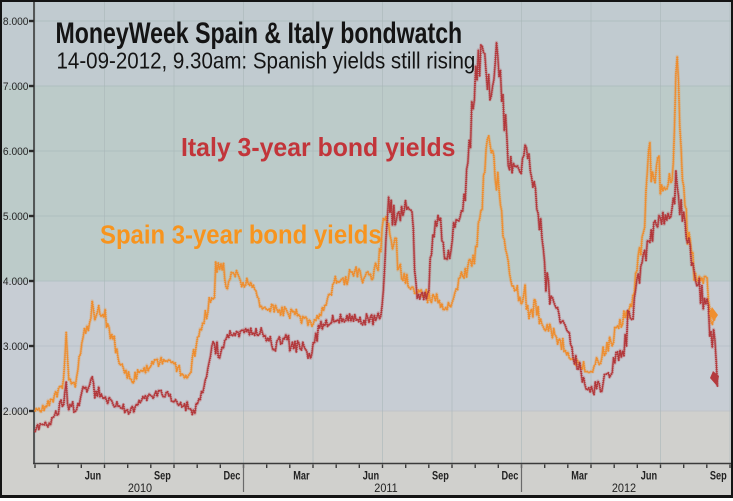 Image resolution: width=733 pixels, height=501 pixels. What do you see at coordinates (16, 22) in the screenshot?
I see `svg-text: 8.000` at bounding box center [16, 22].